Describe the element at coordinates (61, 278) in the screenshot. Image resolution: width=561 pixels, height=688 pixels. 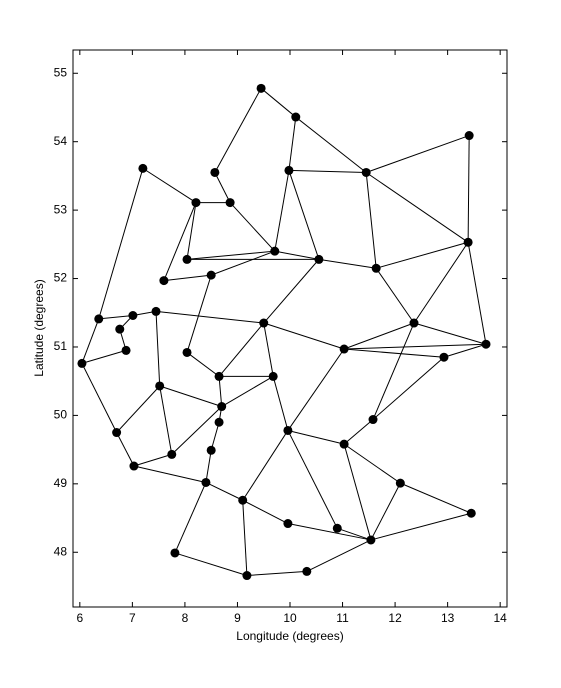
I see `y-tick-label: 52` at that location.